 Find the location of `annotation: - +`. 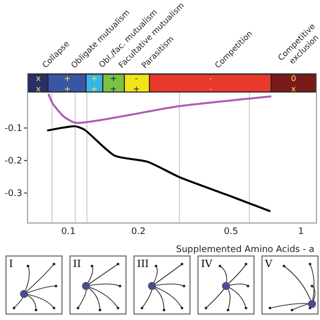

annotation: - + is located at coordinates (136, 84).